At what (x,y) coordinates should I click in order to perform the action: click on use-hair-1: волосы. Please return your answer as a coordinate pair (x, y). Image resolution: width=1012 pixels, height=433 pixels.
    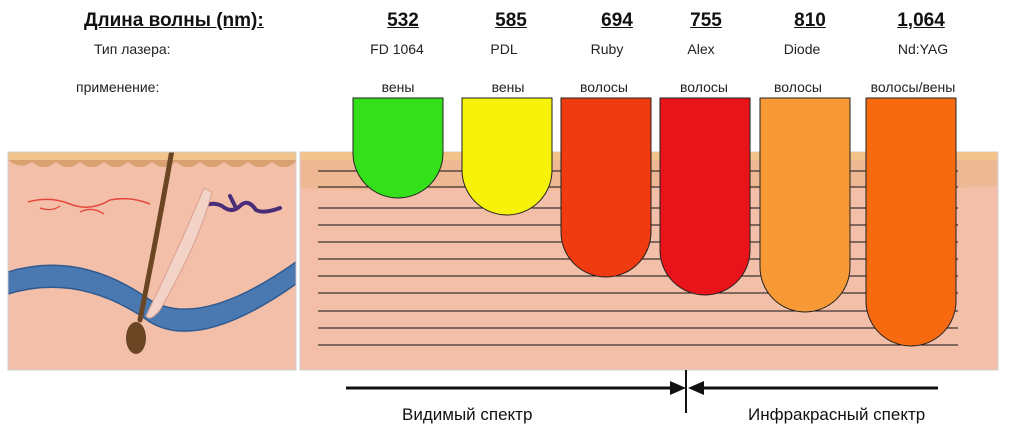
    Looking at the image, I should click on (604, 87).